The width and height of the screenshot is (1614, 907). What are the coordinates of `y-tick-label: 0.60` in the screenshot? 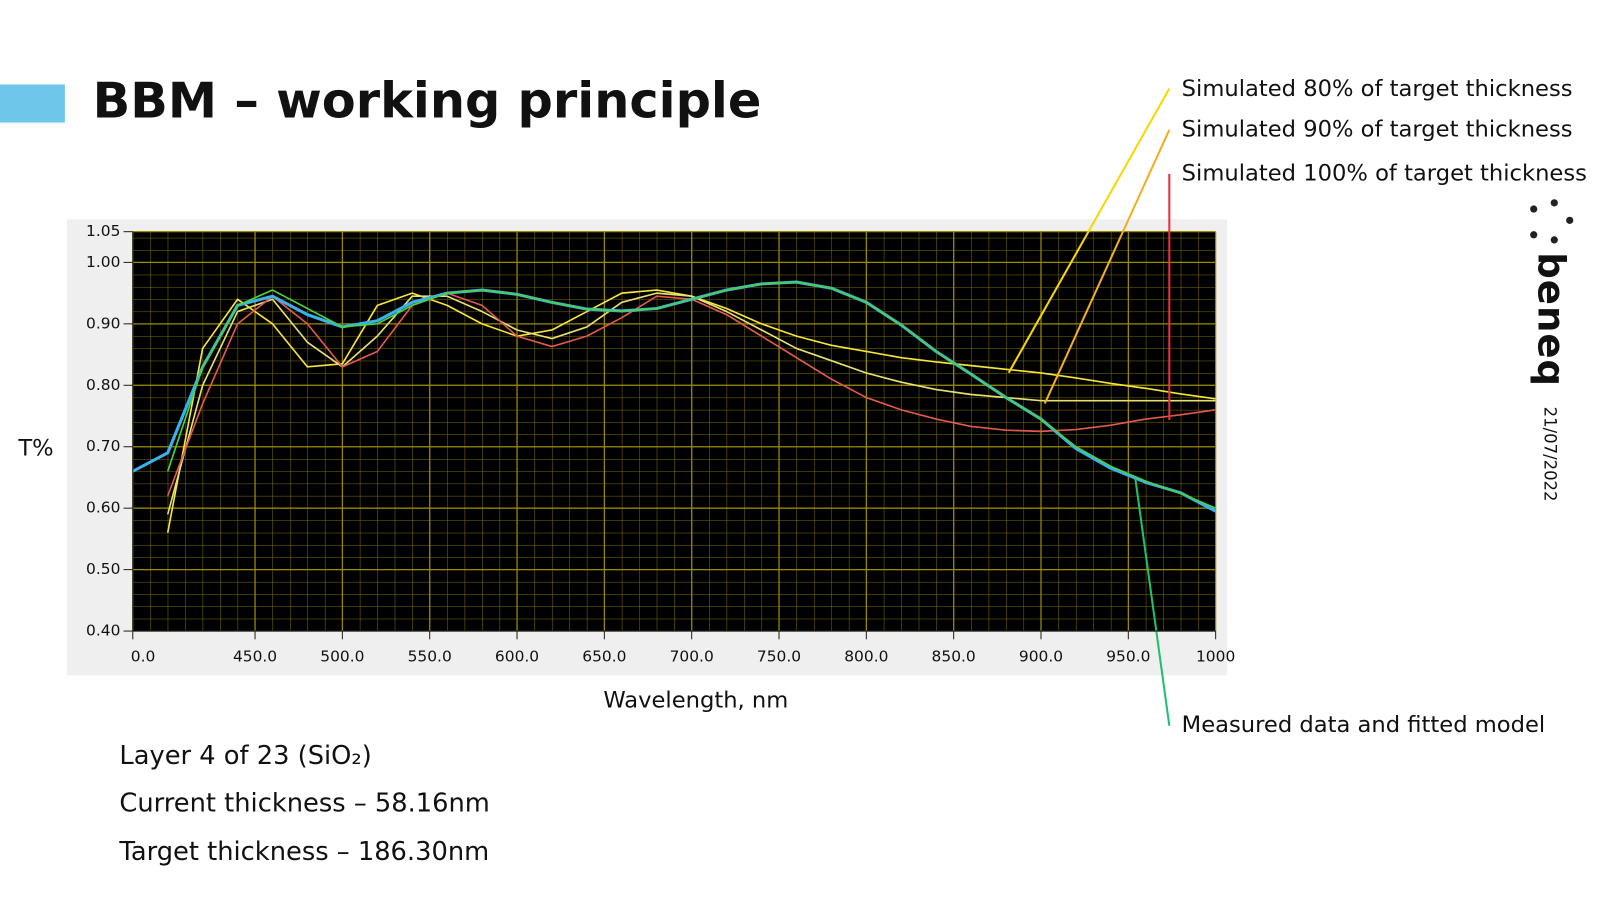 It's located at (103, 508).